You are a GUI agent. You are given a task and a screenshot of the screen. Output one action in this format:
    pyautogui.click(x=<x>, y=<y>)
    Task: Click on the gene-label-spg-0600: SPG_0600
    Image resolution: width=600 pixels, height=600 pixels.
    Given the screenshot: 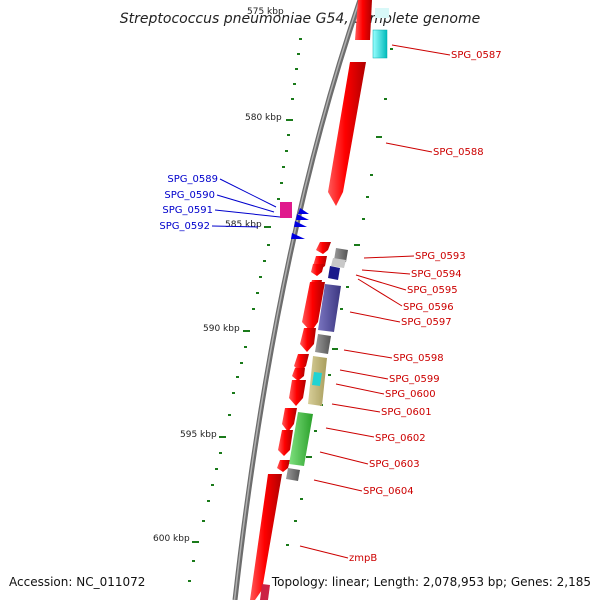 What is the action you would take?
    pyautogui.click(x=410, y=394)
    